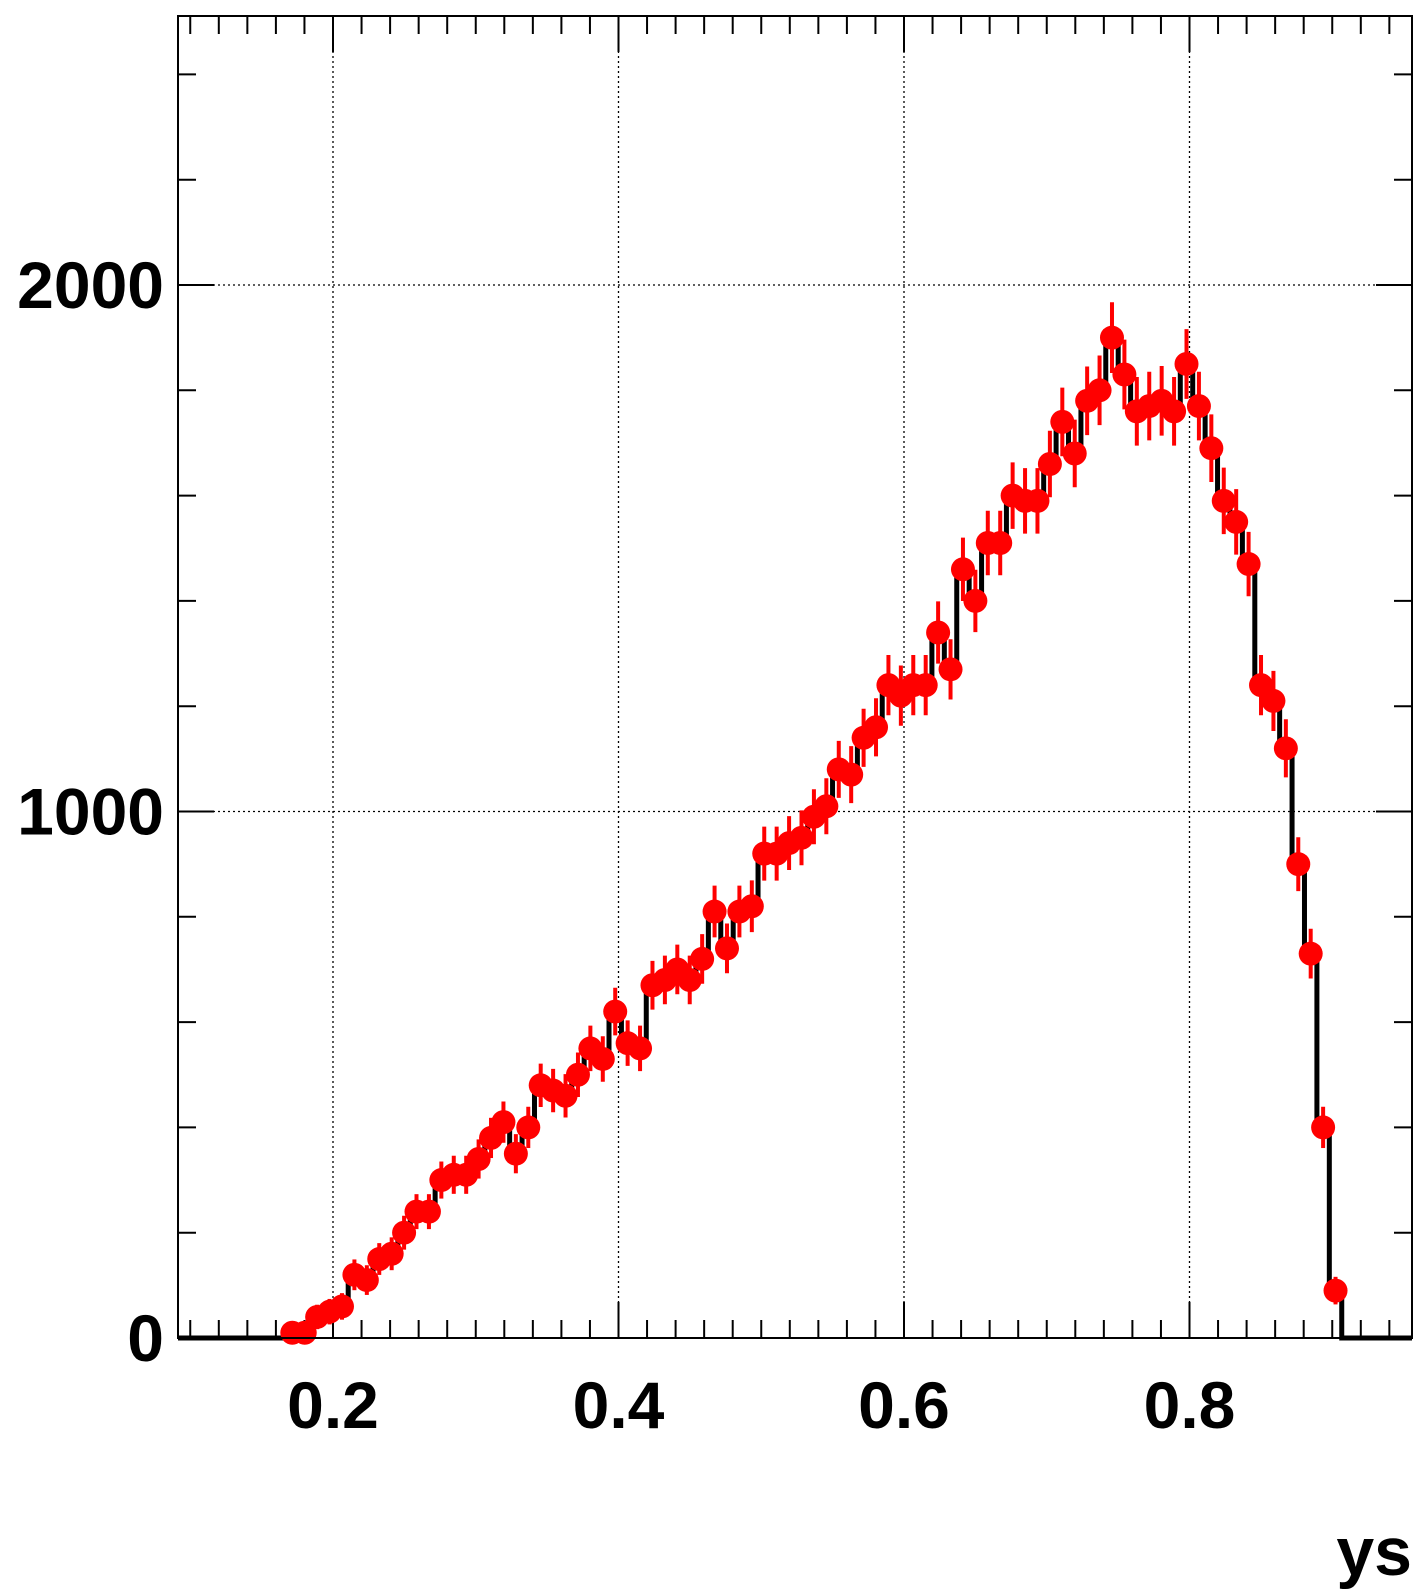 This screenshot has height=1595, width=1420. I want to click on x-tick-label: 0.8, so click(1190, 1405).